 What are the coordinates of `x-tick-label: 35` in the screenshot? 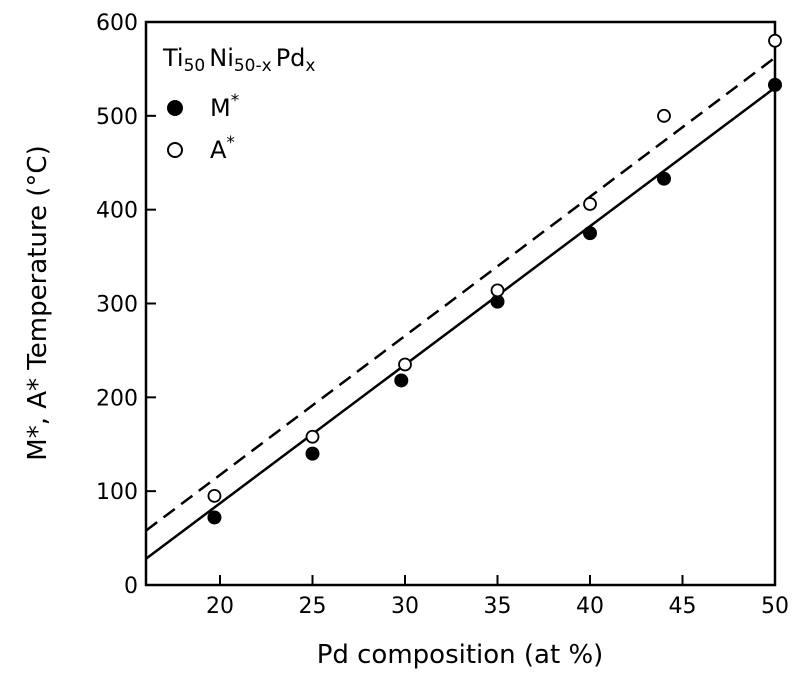 It's located at (498, 606).